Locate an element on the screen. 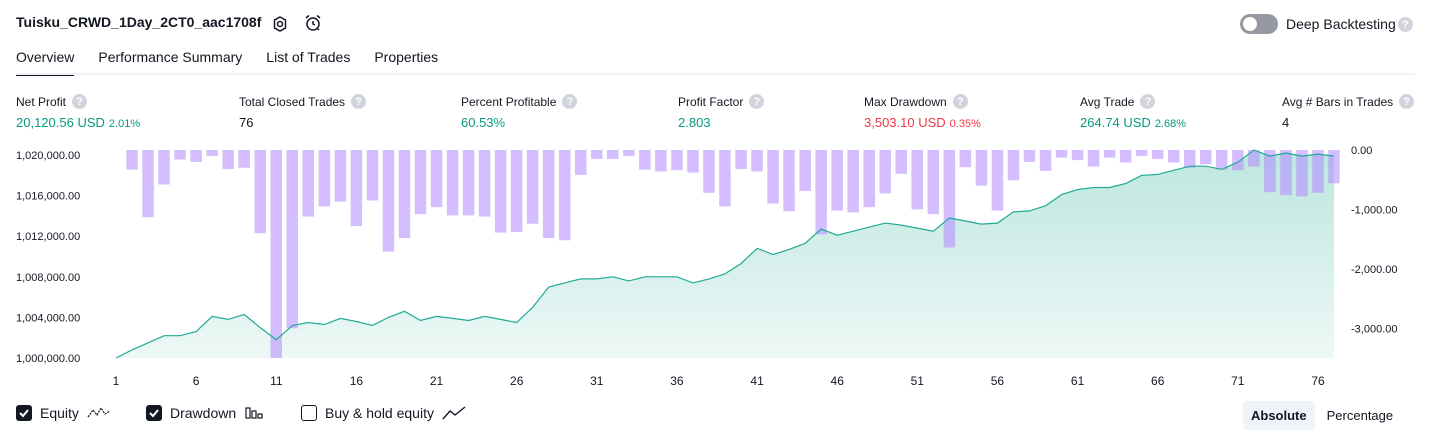  legend-equity: Equity is located at coordinates (63, 413).